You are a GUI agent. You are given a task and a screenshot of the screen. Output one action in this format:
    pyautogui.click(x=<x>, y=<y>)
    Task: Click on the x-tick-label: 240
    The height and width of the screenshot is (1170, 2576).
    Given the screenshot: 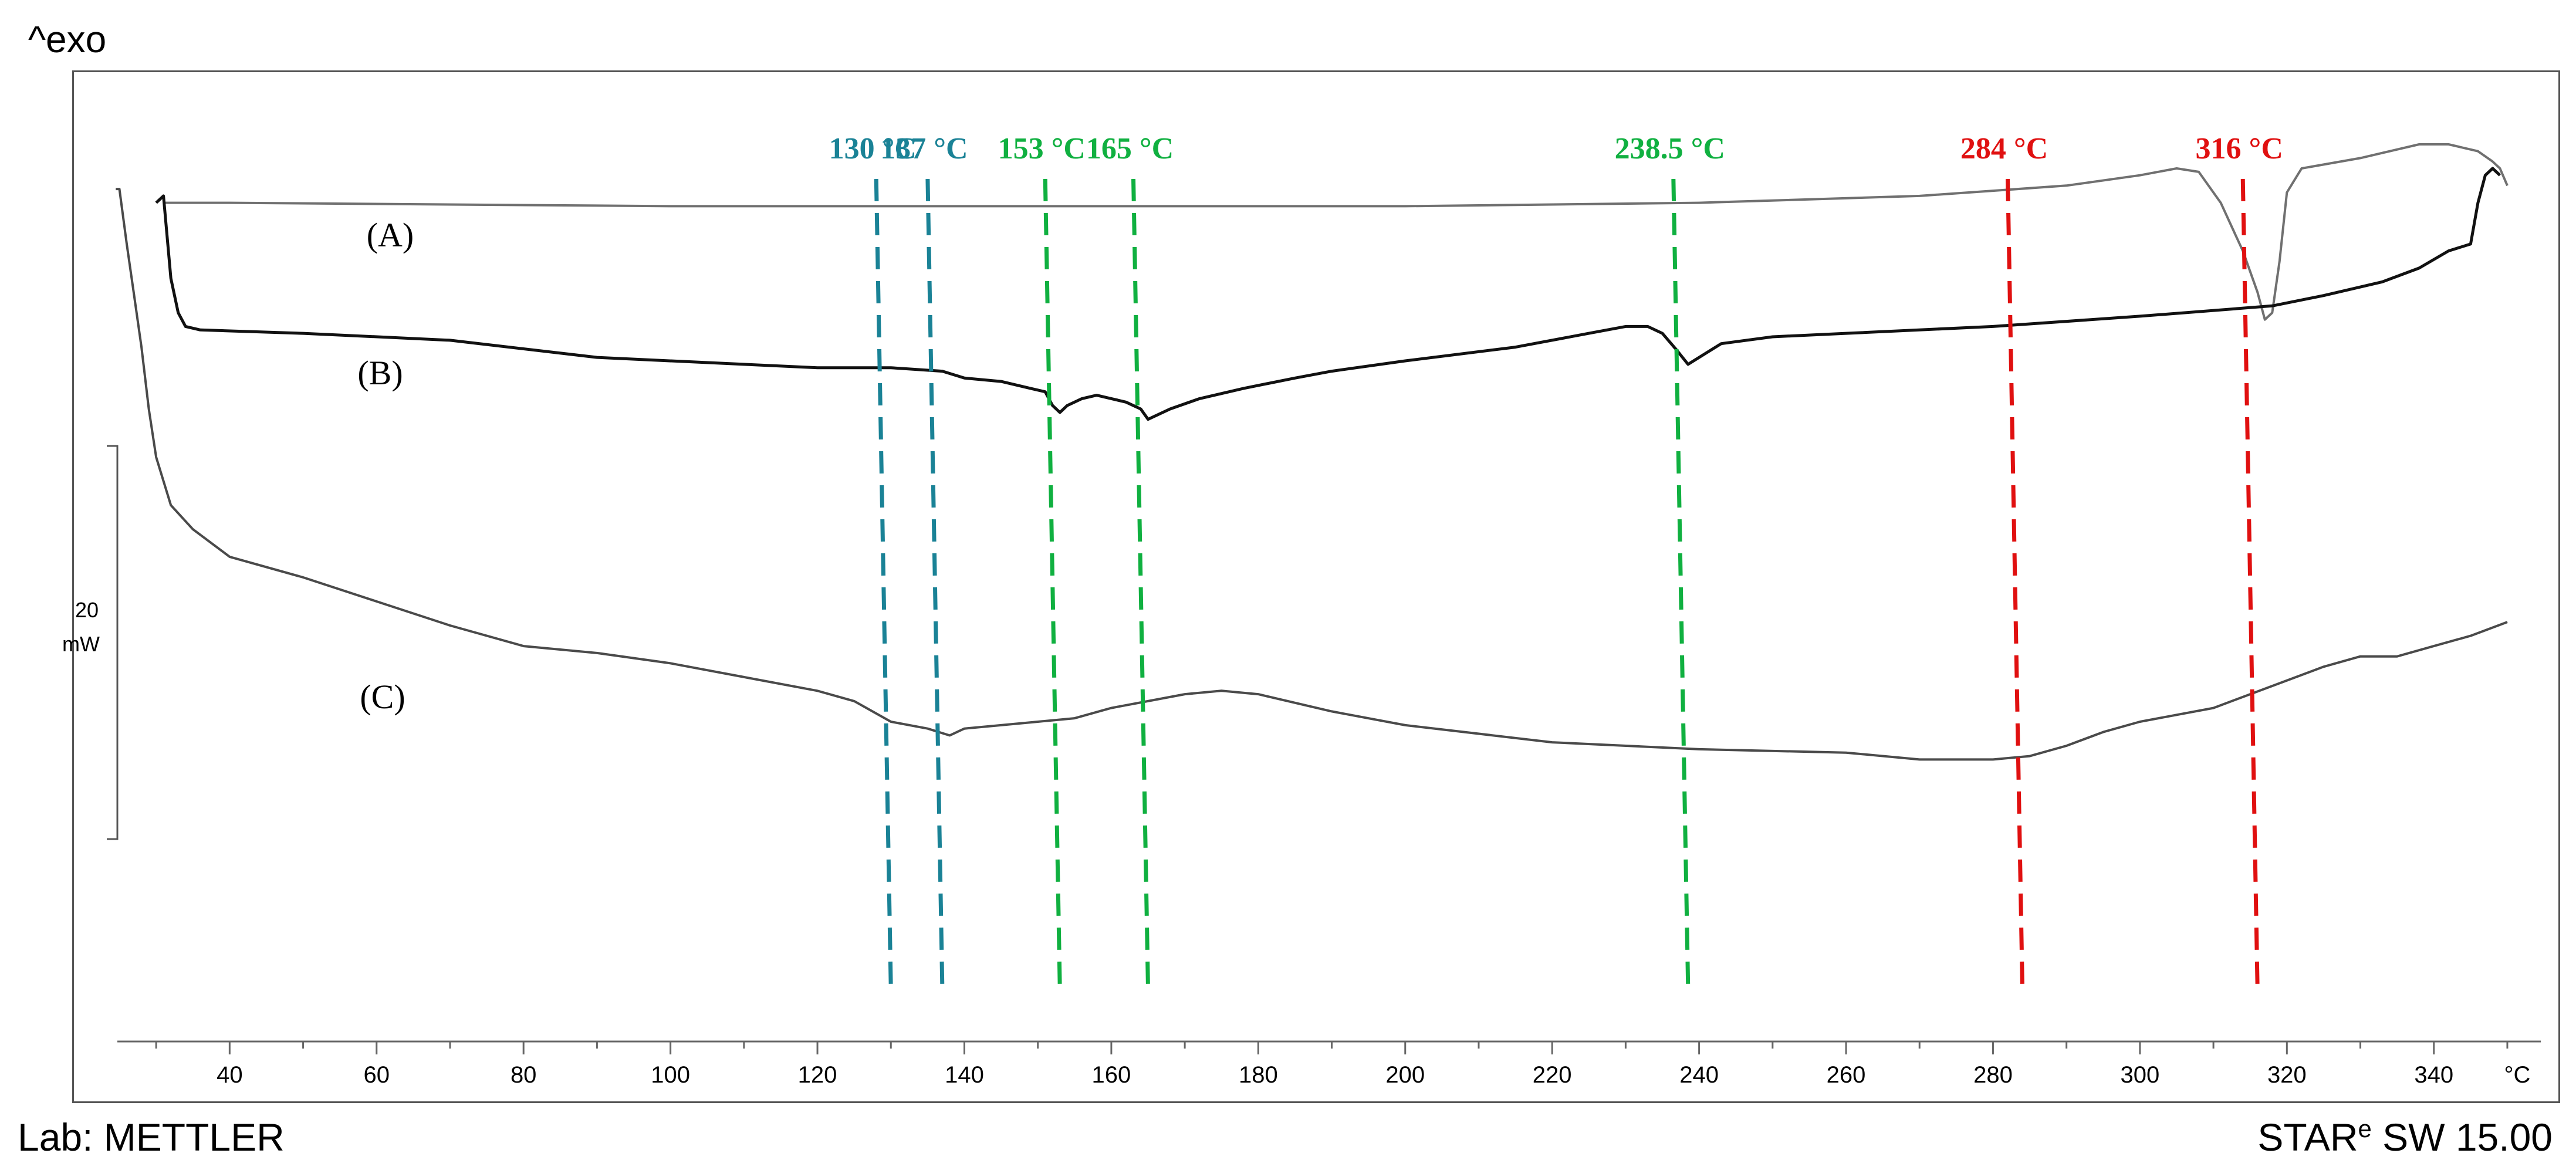 What is the action you would take?
    pyautogui.click(x=1699, y=1075)
    